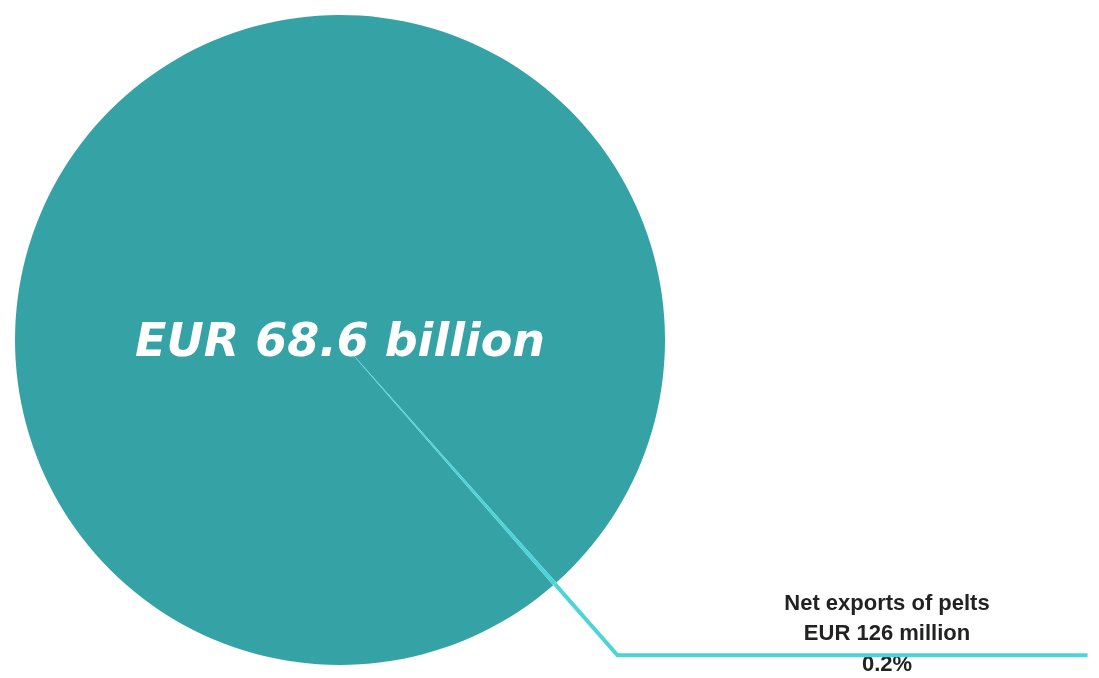 This screenshot has width=1099, height=678. What do you see at coordinates (340, 340) in the screenshot?
I see `data-label: EUR 68.6 billion` at bounding box center [340, 340].